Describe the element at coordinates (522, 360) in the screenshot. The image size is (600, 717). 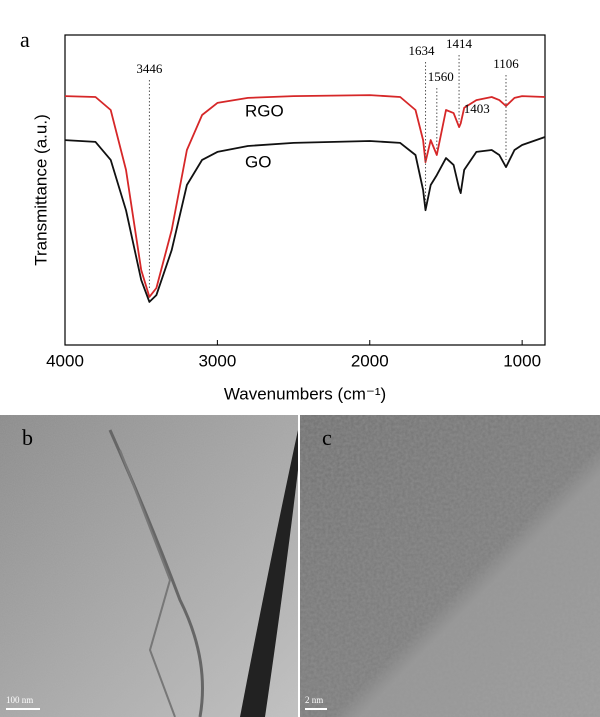
I see `x-tick-label: 1000` at that location.